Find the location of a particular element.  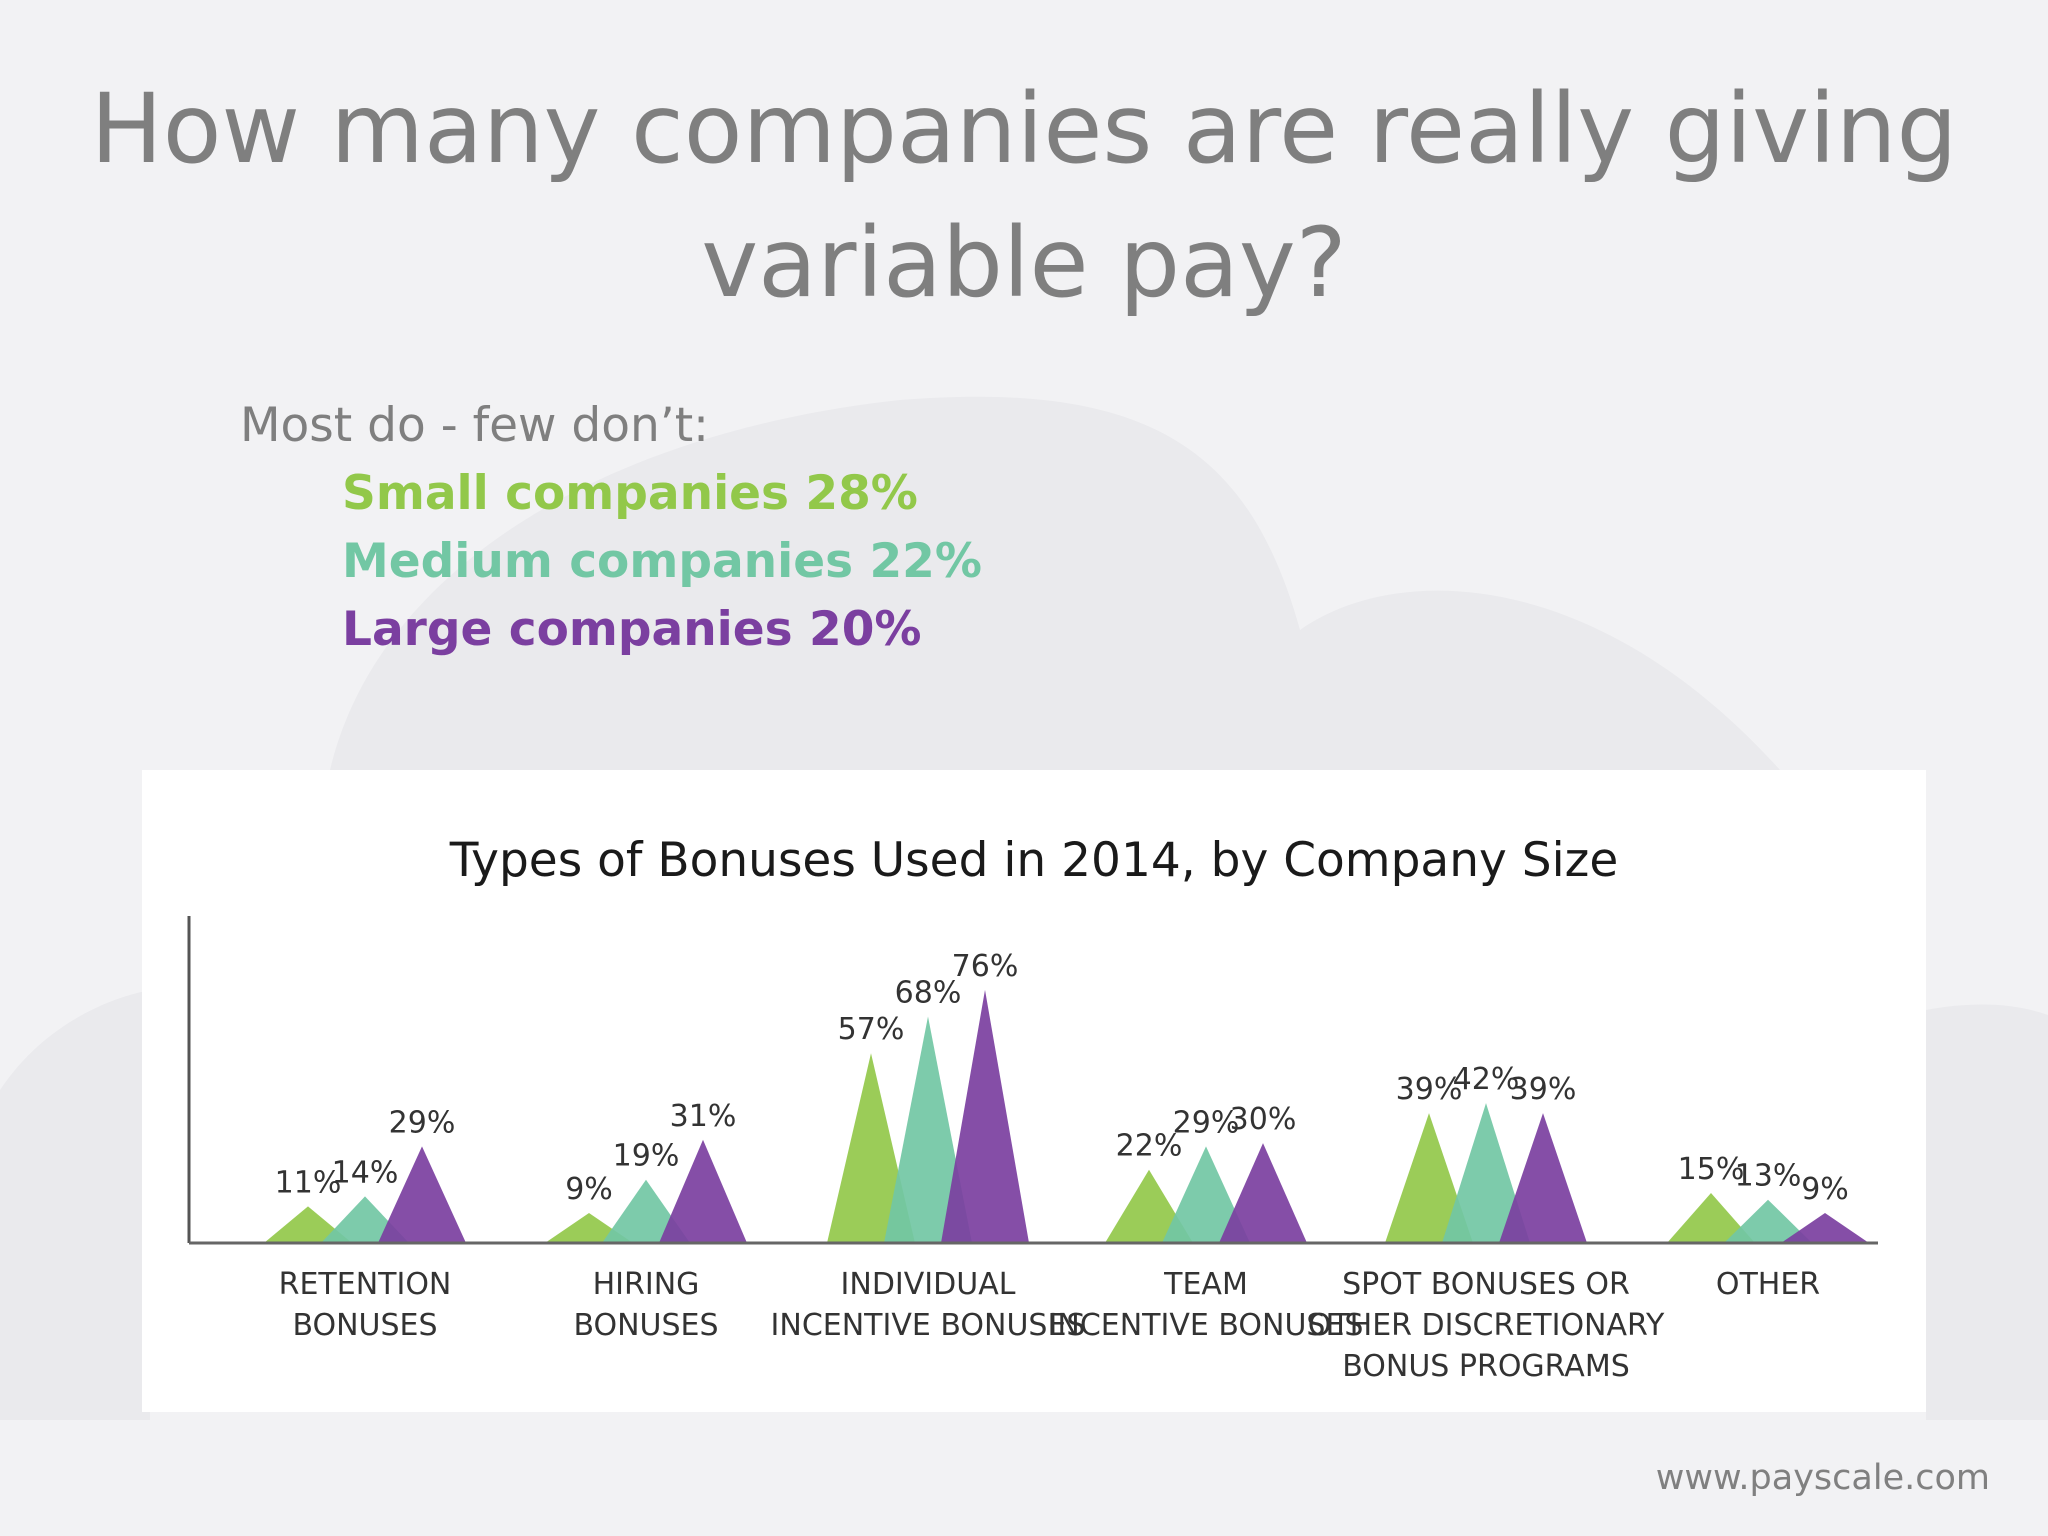

data-label: 11% is located at coordinates (308, 1182).